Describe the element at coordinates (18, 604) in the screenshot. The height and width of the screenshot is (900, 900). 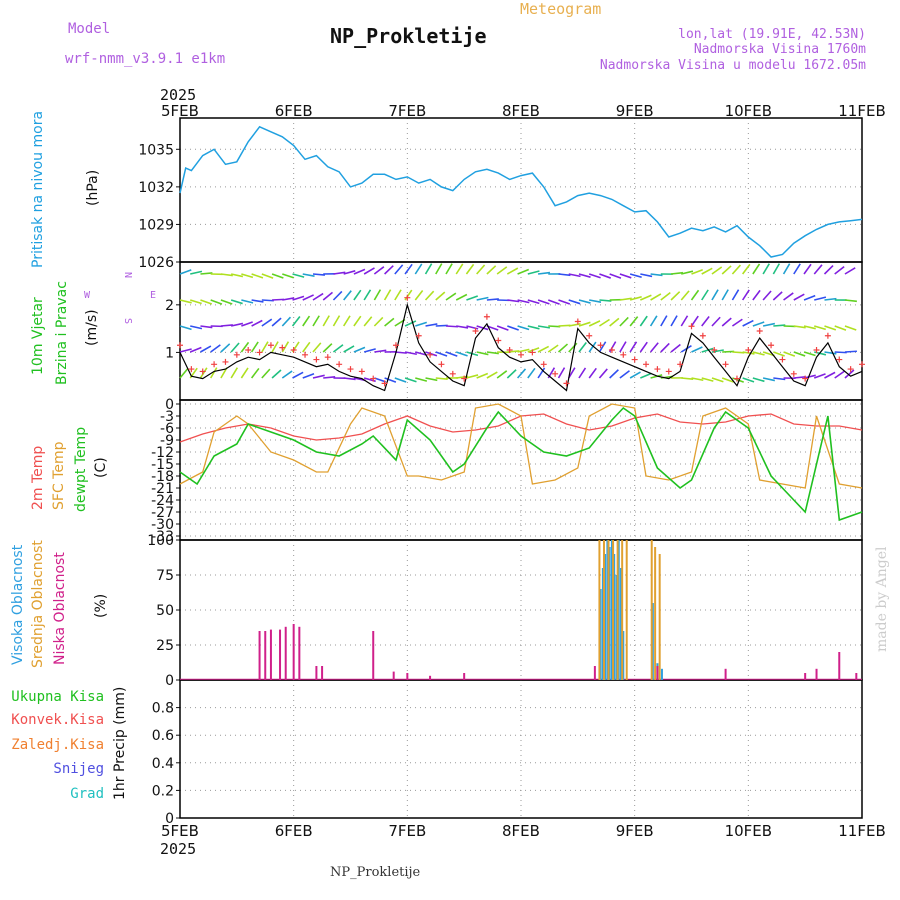
I see `cloud-label-high: Visoka Oblacnost` at that location.